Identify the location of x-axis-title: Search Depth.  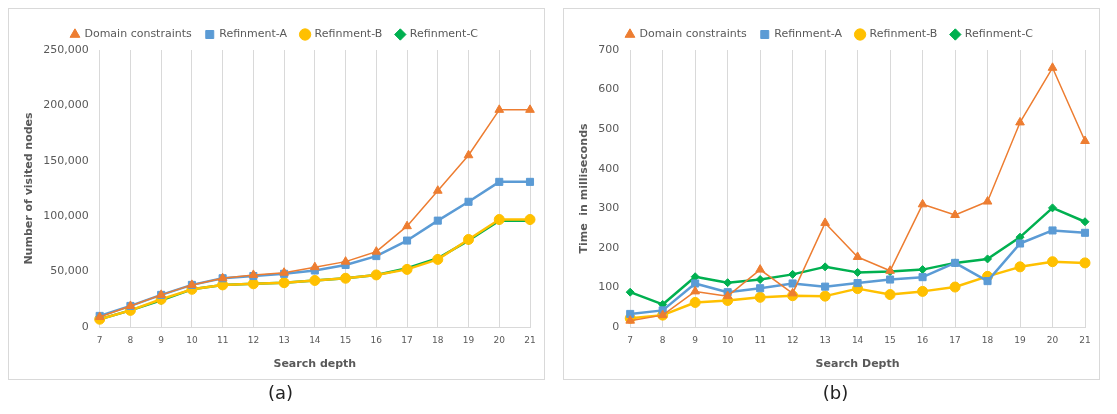
(857, 364).